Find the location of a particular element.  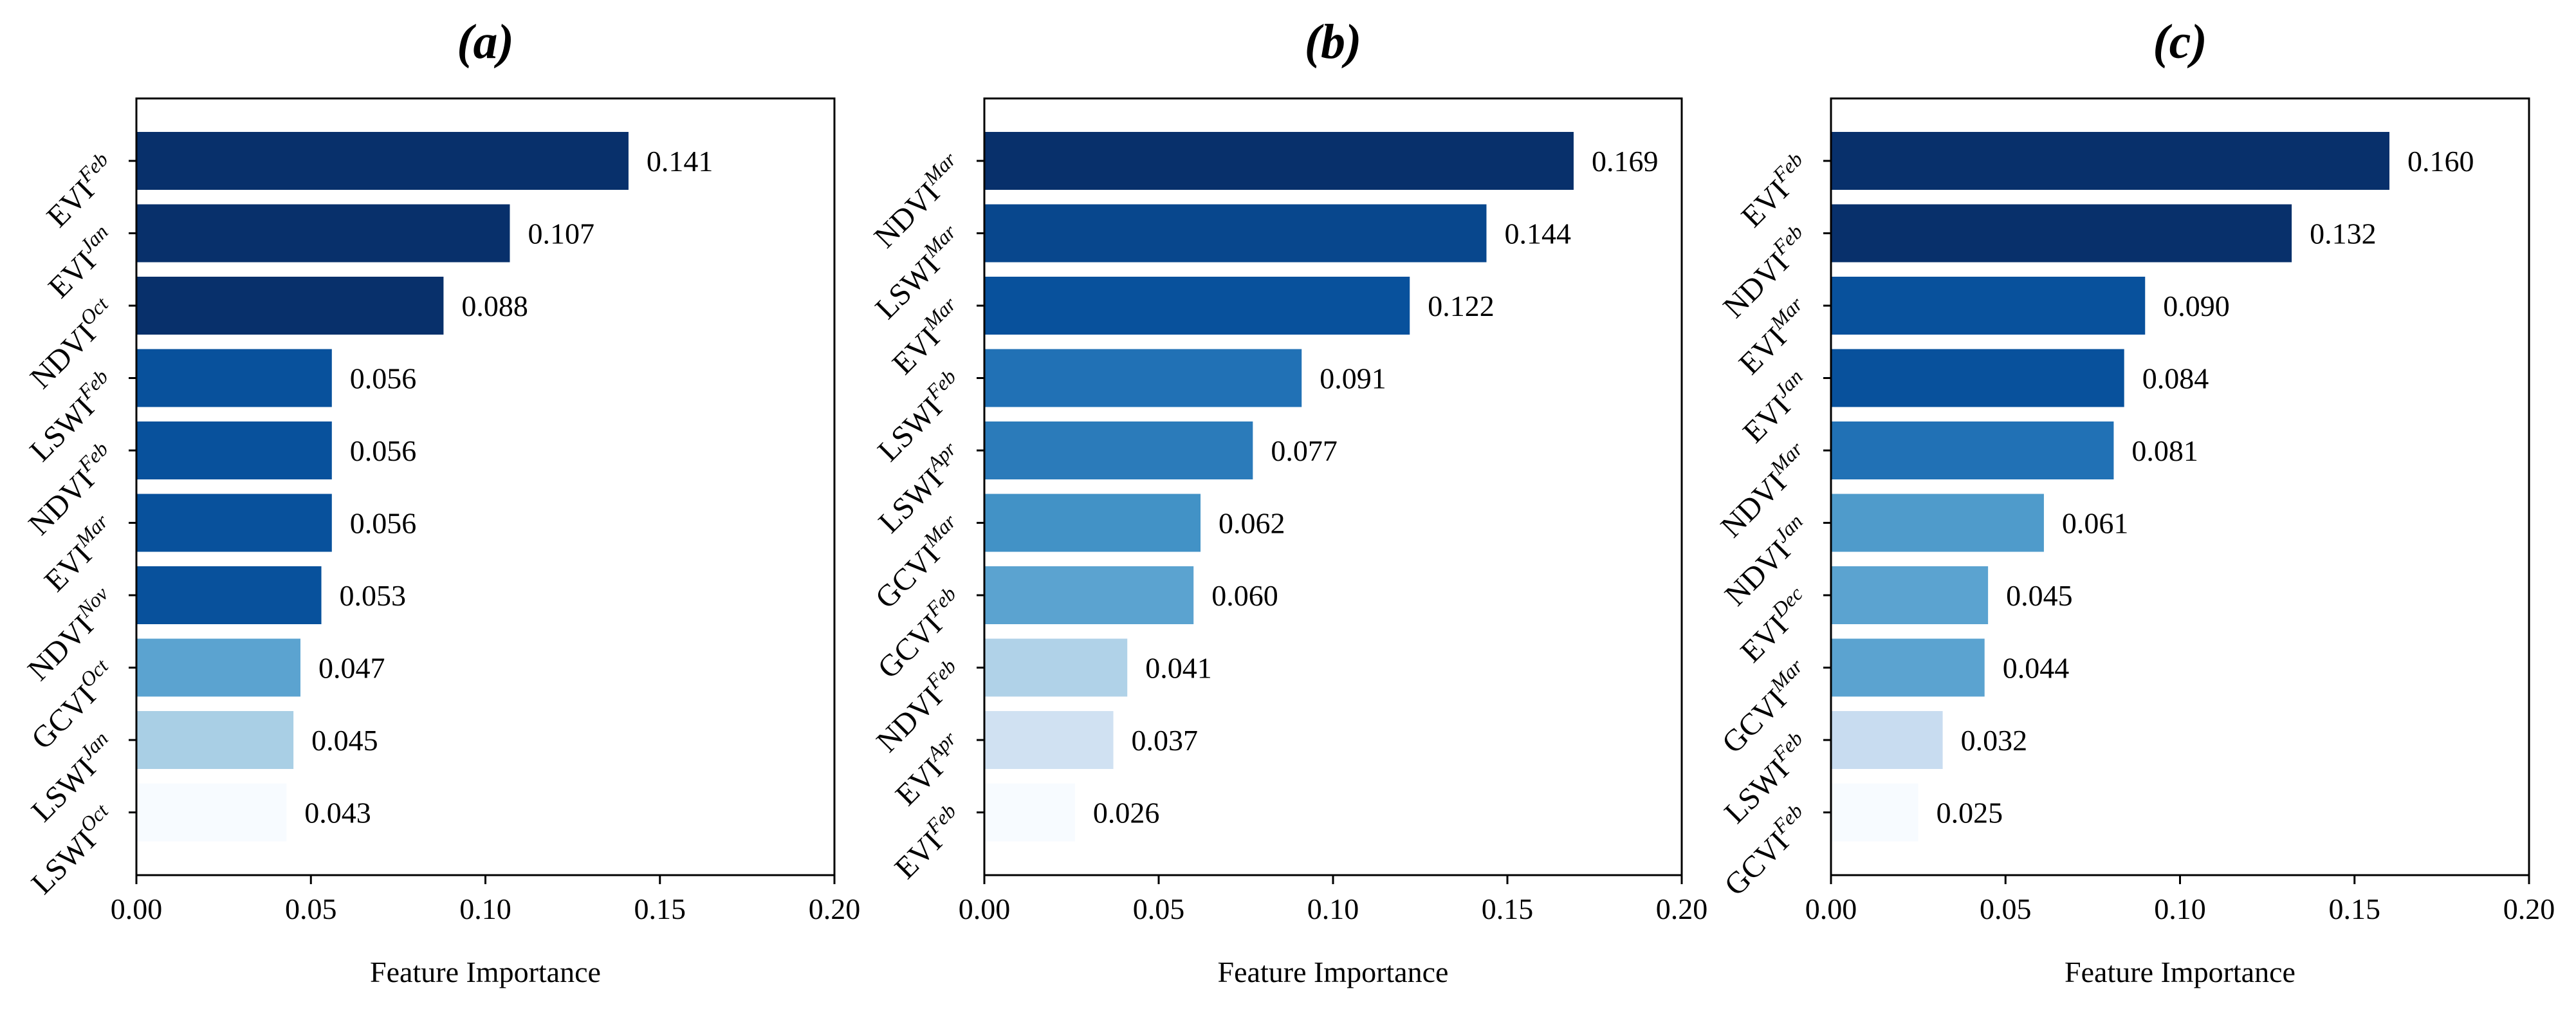

data-label: 0.060 is located at coordinates (1244, 595).